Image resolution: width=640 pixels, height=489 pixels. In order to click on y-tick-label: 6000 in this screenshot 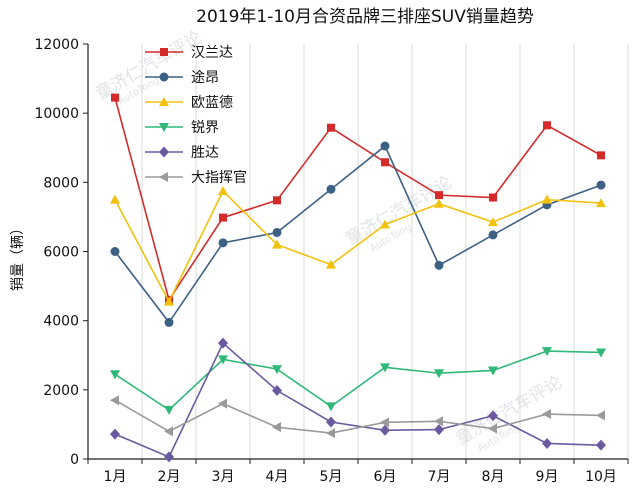, I will do `click(61, 253)`.